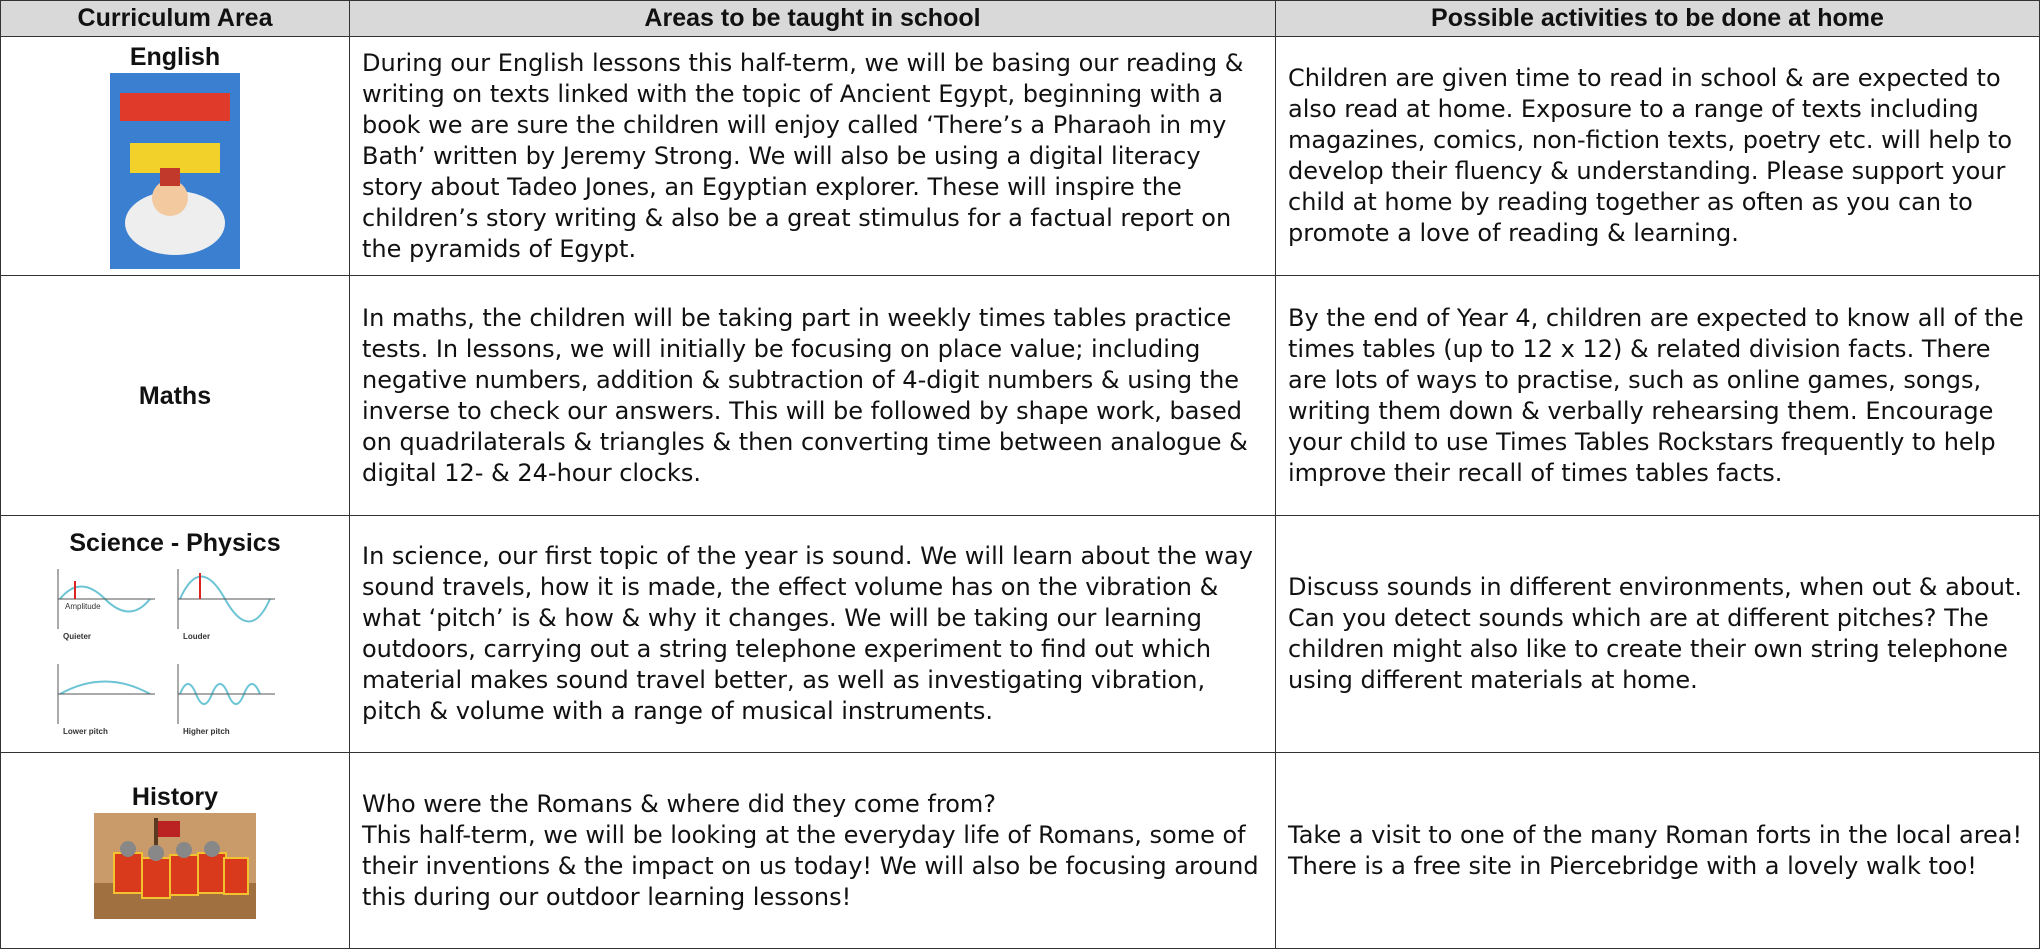 The width and height of the screenshot is (2040, 952). I want to click on area-cell: English, so click(175, 156).